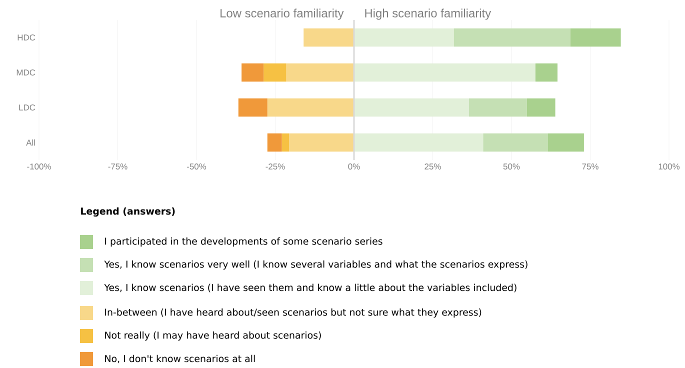  I want to click on legend-label: I participated in the developments of some scenario series, so click(243, 242).